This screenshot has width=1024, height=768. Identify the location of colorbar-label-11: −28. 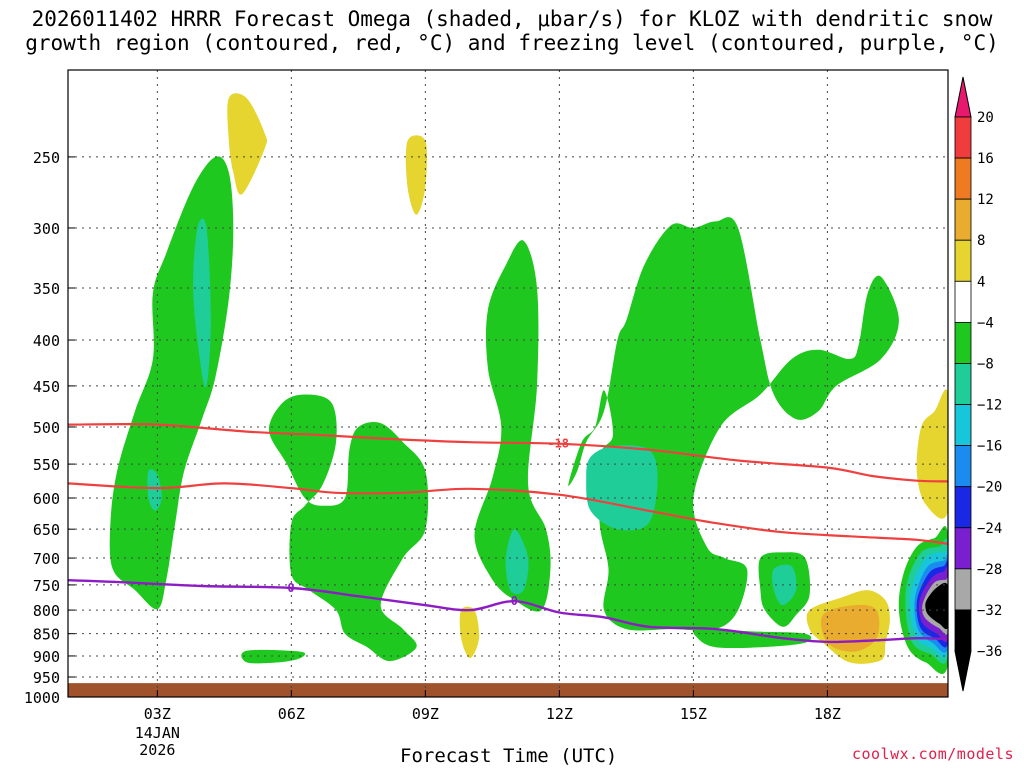
(989, 570).